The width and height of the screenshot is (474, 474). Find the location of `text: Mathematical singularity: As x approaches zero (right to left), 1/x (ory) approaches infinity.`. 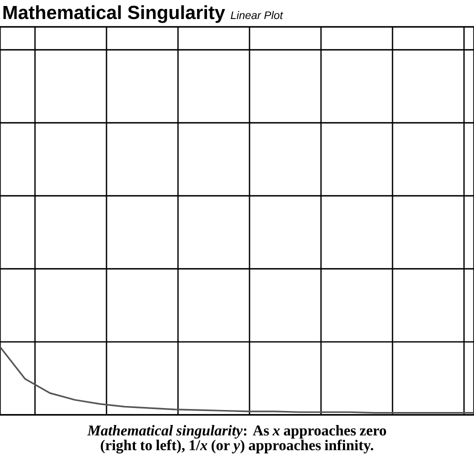

text: Mathematical singularity: As x approaches zero (right to left), 1/x (ory) approaches infinity. is located at coordinates (236, 439).